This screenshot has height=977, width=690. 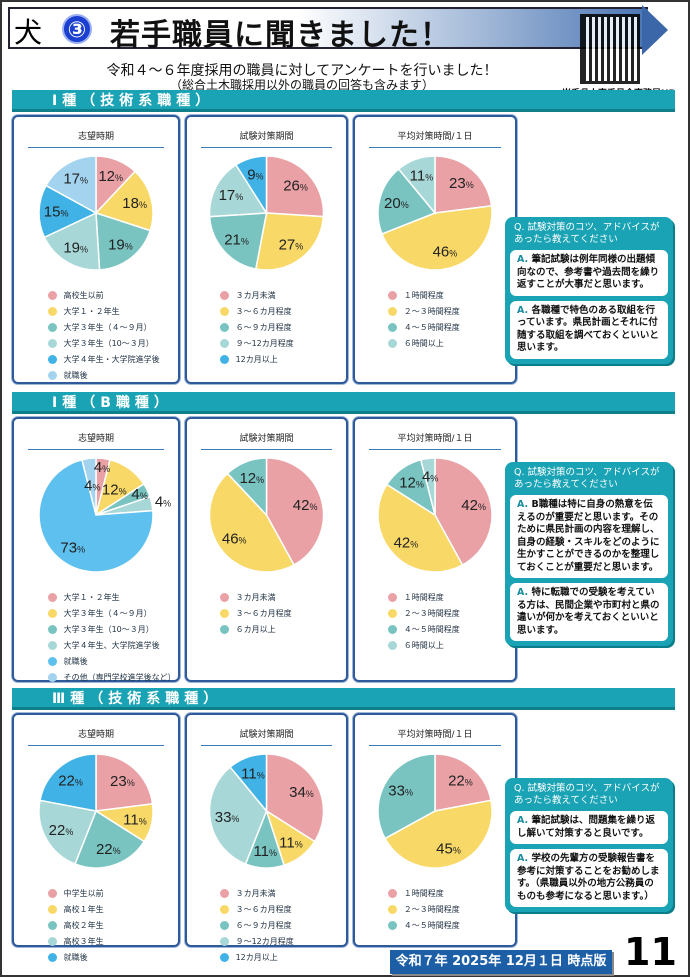 What do you see at coordinates (107, 613) in the screenshot?
I see `legend-label: 大学３年生（４～９月）` at bounding box center [107, 613].